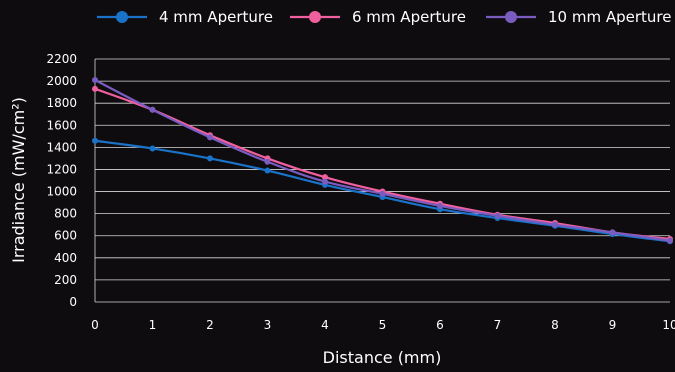 This screenshot has width=675, height=372. What do you see at coordinates (668, 325) in the screenshot?
I see `x-tick-label: 10` at bounding box center [668, 325].